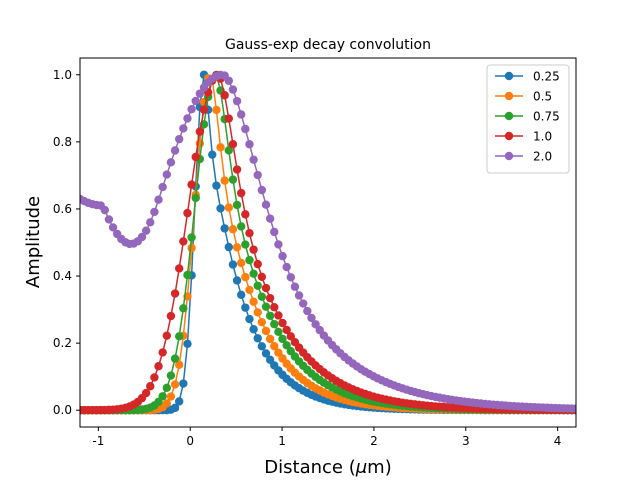 This screenshot has height=480, width=640. I want to click on x-tick-label: 1, so click(282, 441).